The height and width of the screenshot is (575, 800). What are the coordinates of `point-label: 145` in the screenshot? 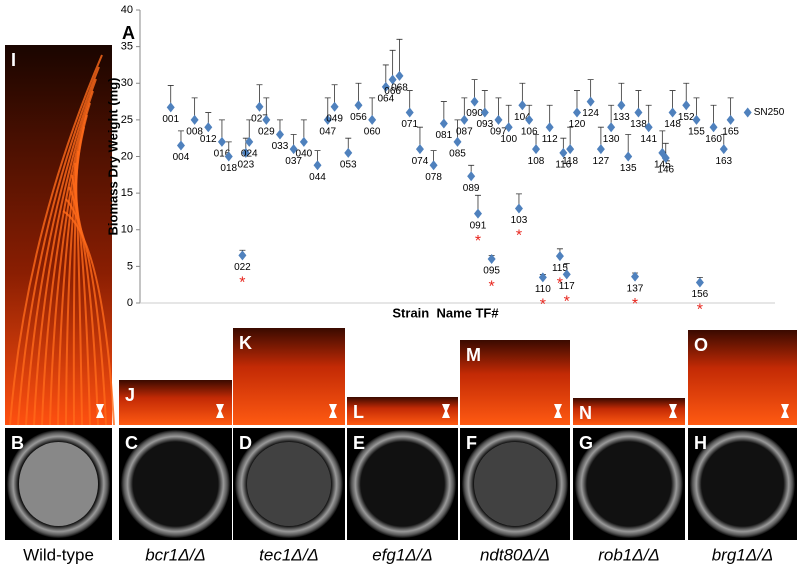 It's located at (662, 164).